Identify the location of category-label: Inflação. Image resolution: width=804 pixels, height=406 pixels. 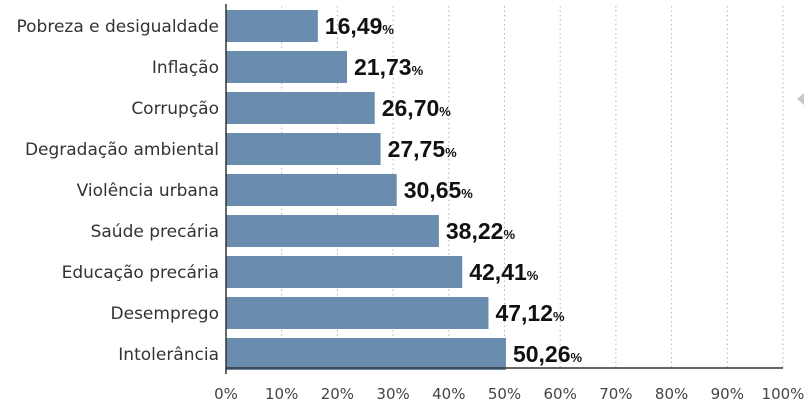
(185, 68).